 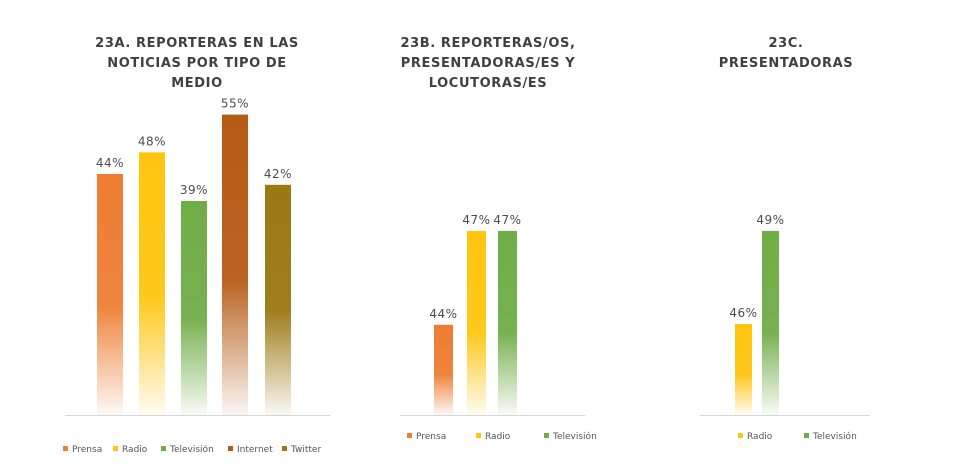 I want to click on bar-twitter, so click(x=278, y=299).